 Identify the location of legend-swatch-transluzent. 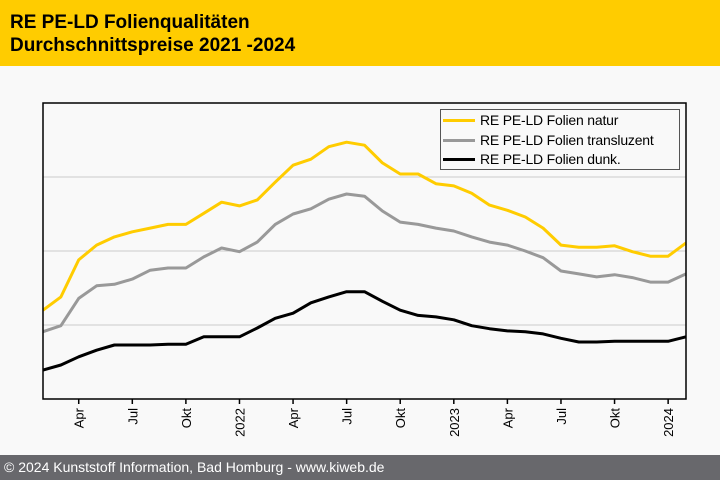
(459, 140).